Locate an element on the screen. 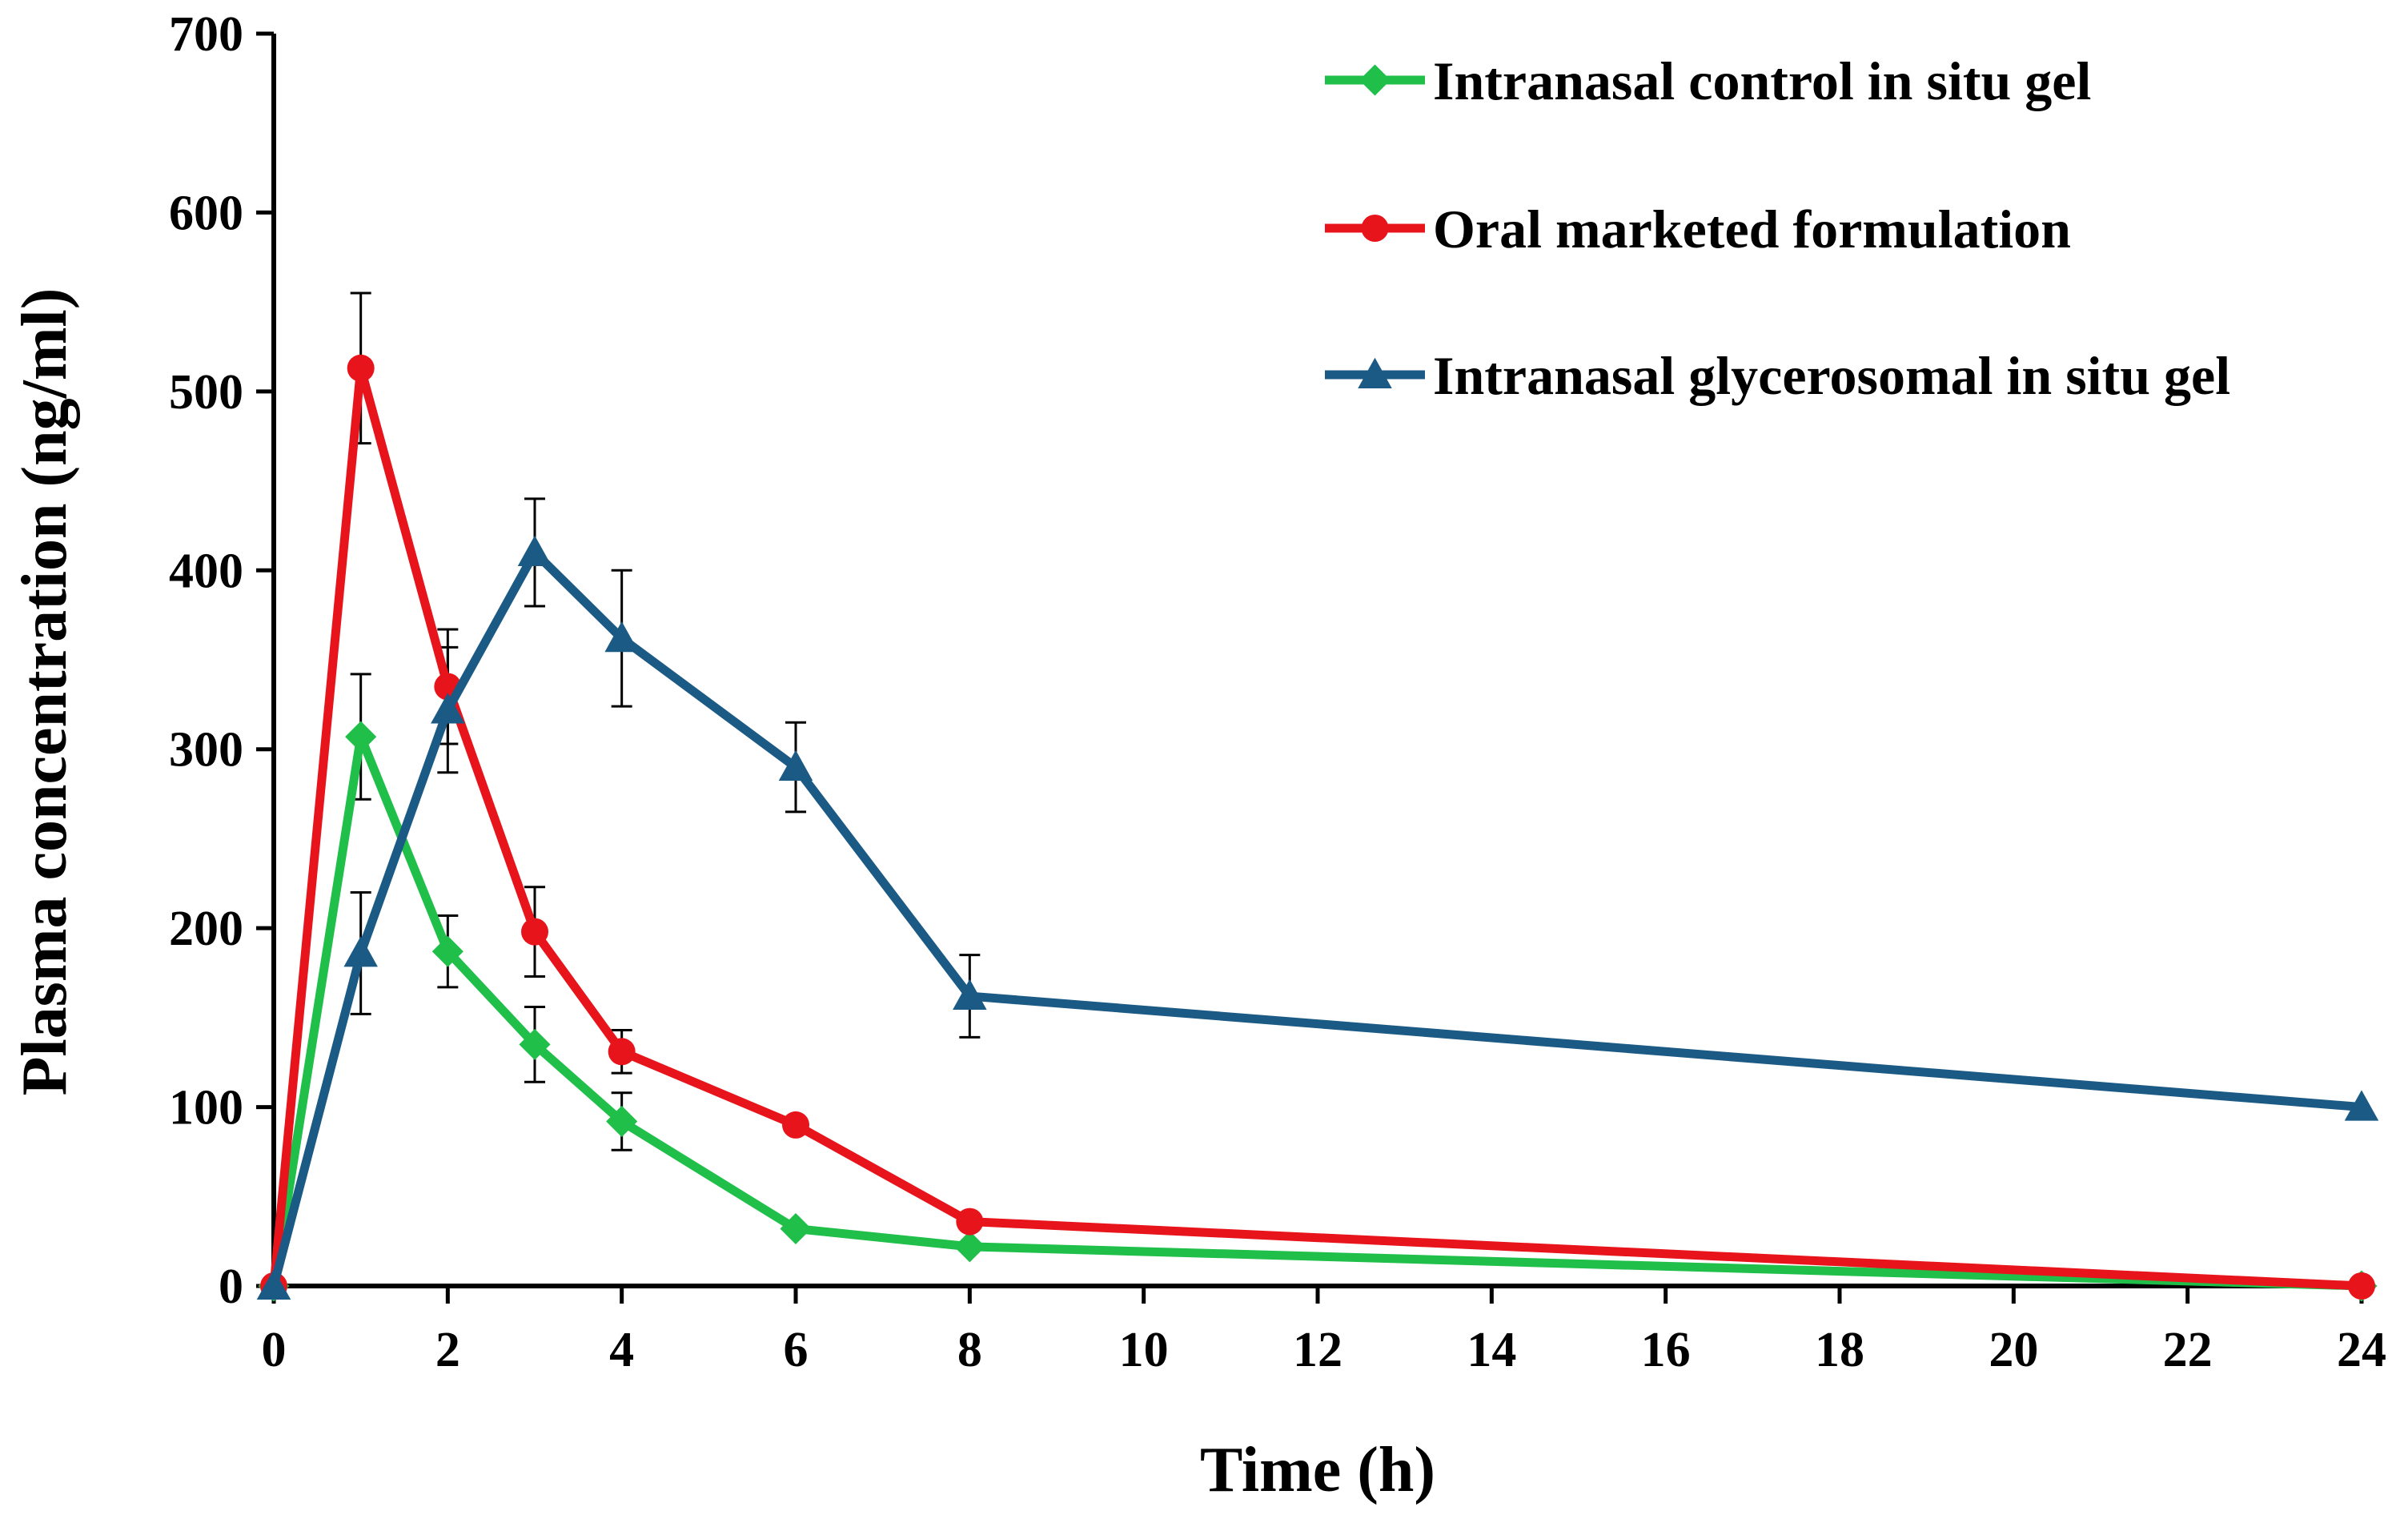  x-tick-label: 4 is located at coordinates (621, 1350).